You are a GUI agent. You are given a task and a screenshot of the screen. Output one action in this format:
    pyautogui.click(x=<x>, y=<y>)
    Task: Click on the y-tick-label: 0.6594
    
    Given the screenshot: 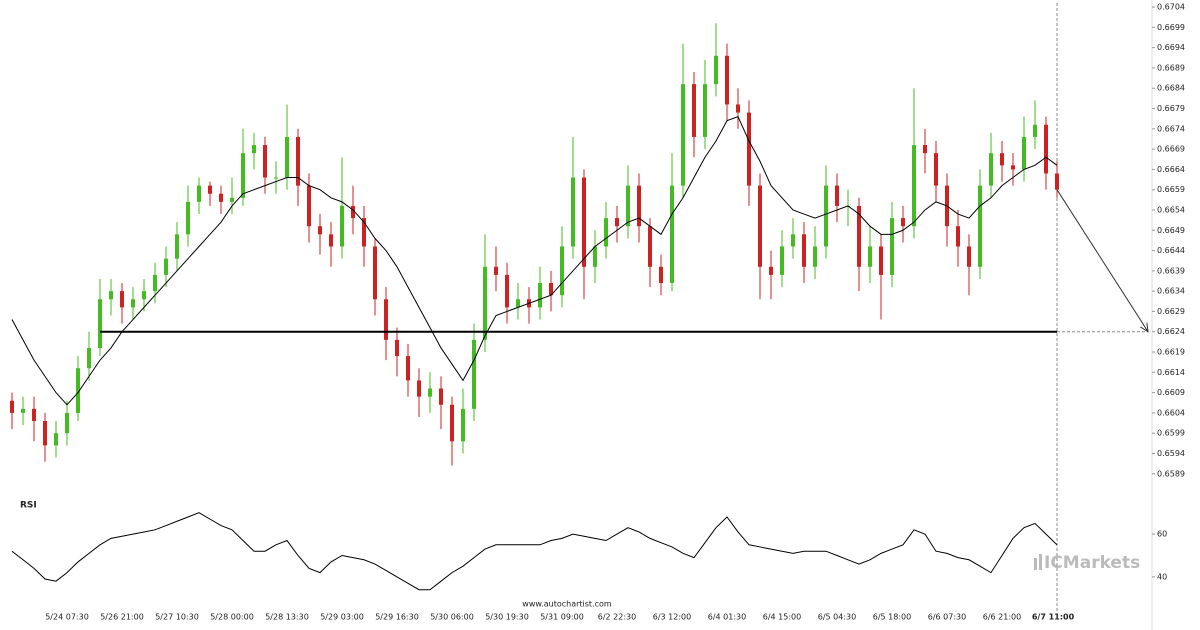 What is the action you would take?
    pyautogui.click(x=1171, y=453)
    